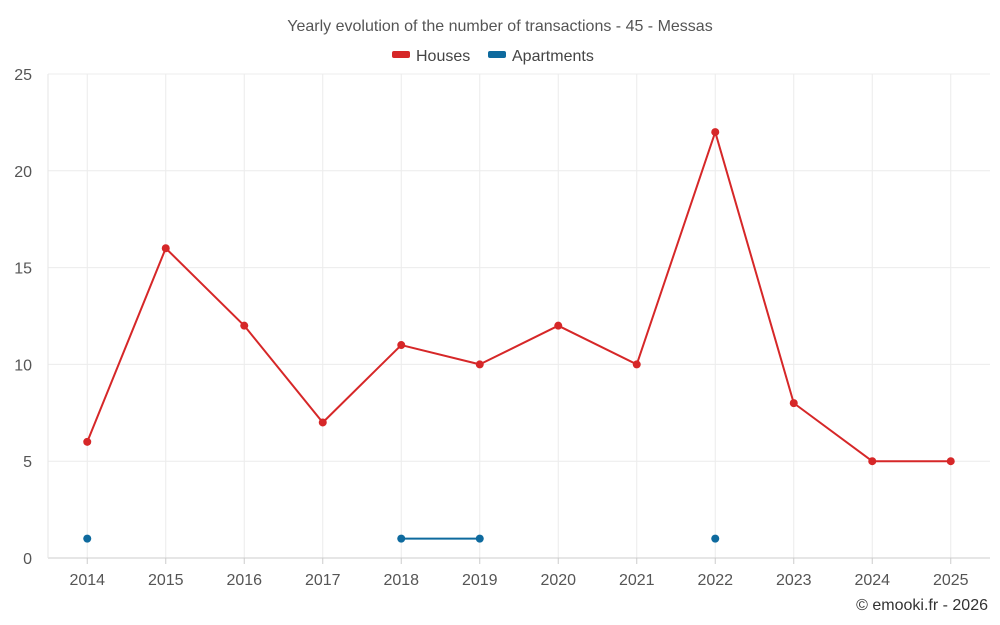 The height and width of the screenshot is (625, 1000). What do you see at coordinates (951, 580) in the screenshot?
I see `x-tick-label: 2025` at bounding box center [951, 580].